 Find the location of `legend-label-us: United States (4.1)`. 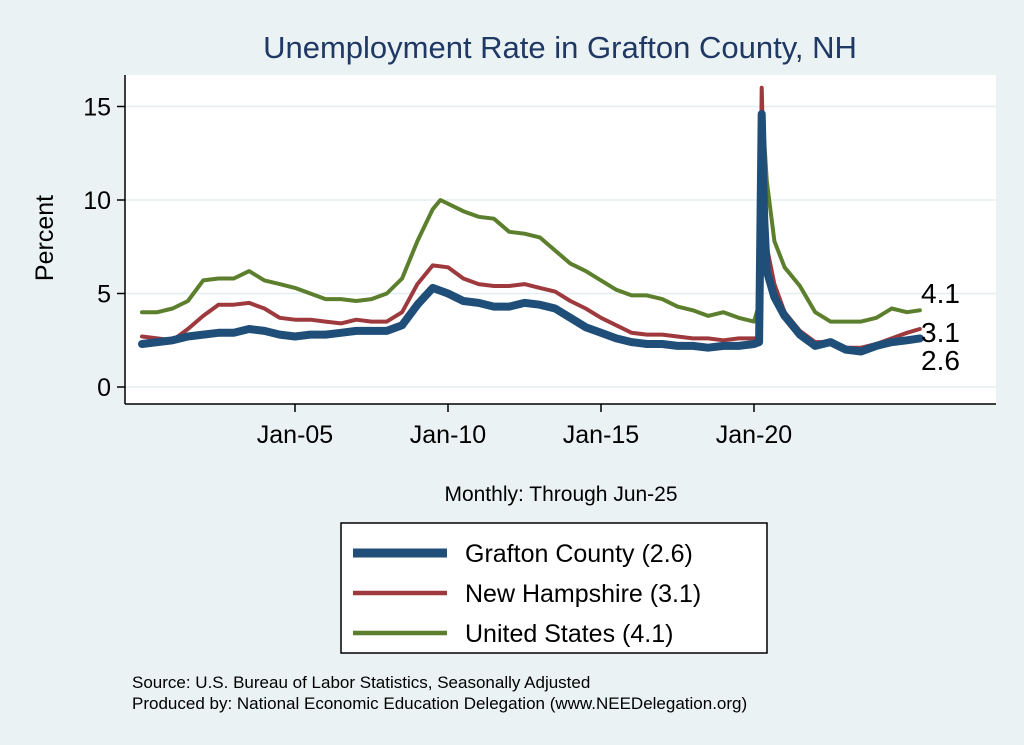

legend-label-us: United States (4.1) is located at coordinates (569, 634).